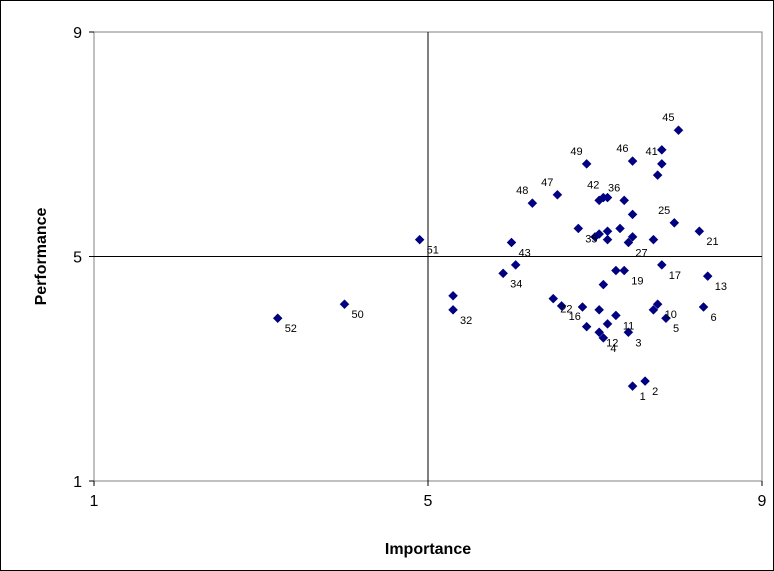 The width and height of the screenshot is (774, 571). I want to click on y-tick-label: 9, so click(77, 33).